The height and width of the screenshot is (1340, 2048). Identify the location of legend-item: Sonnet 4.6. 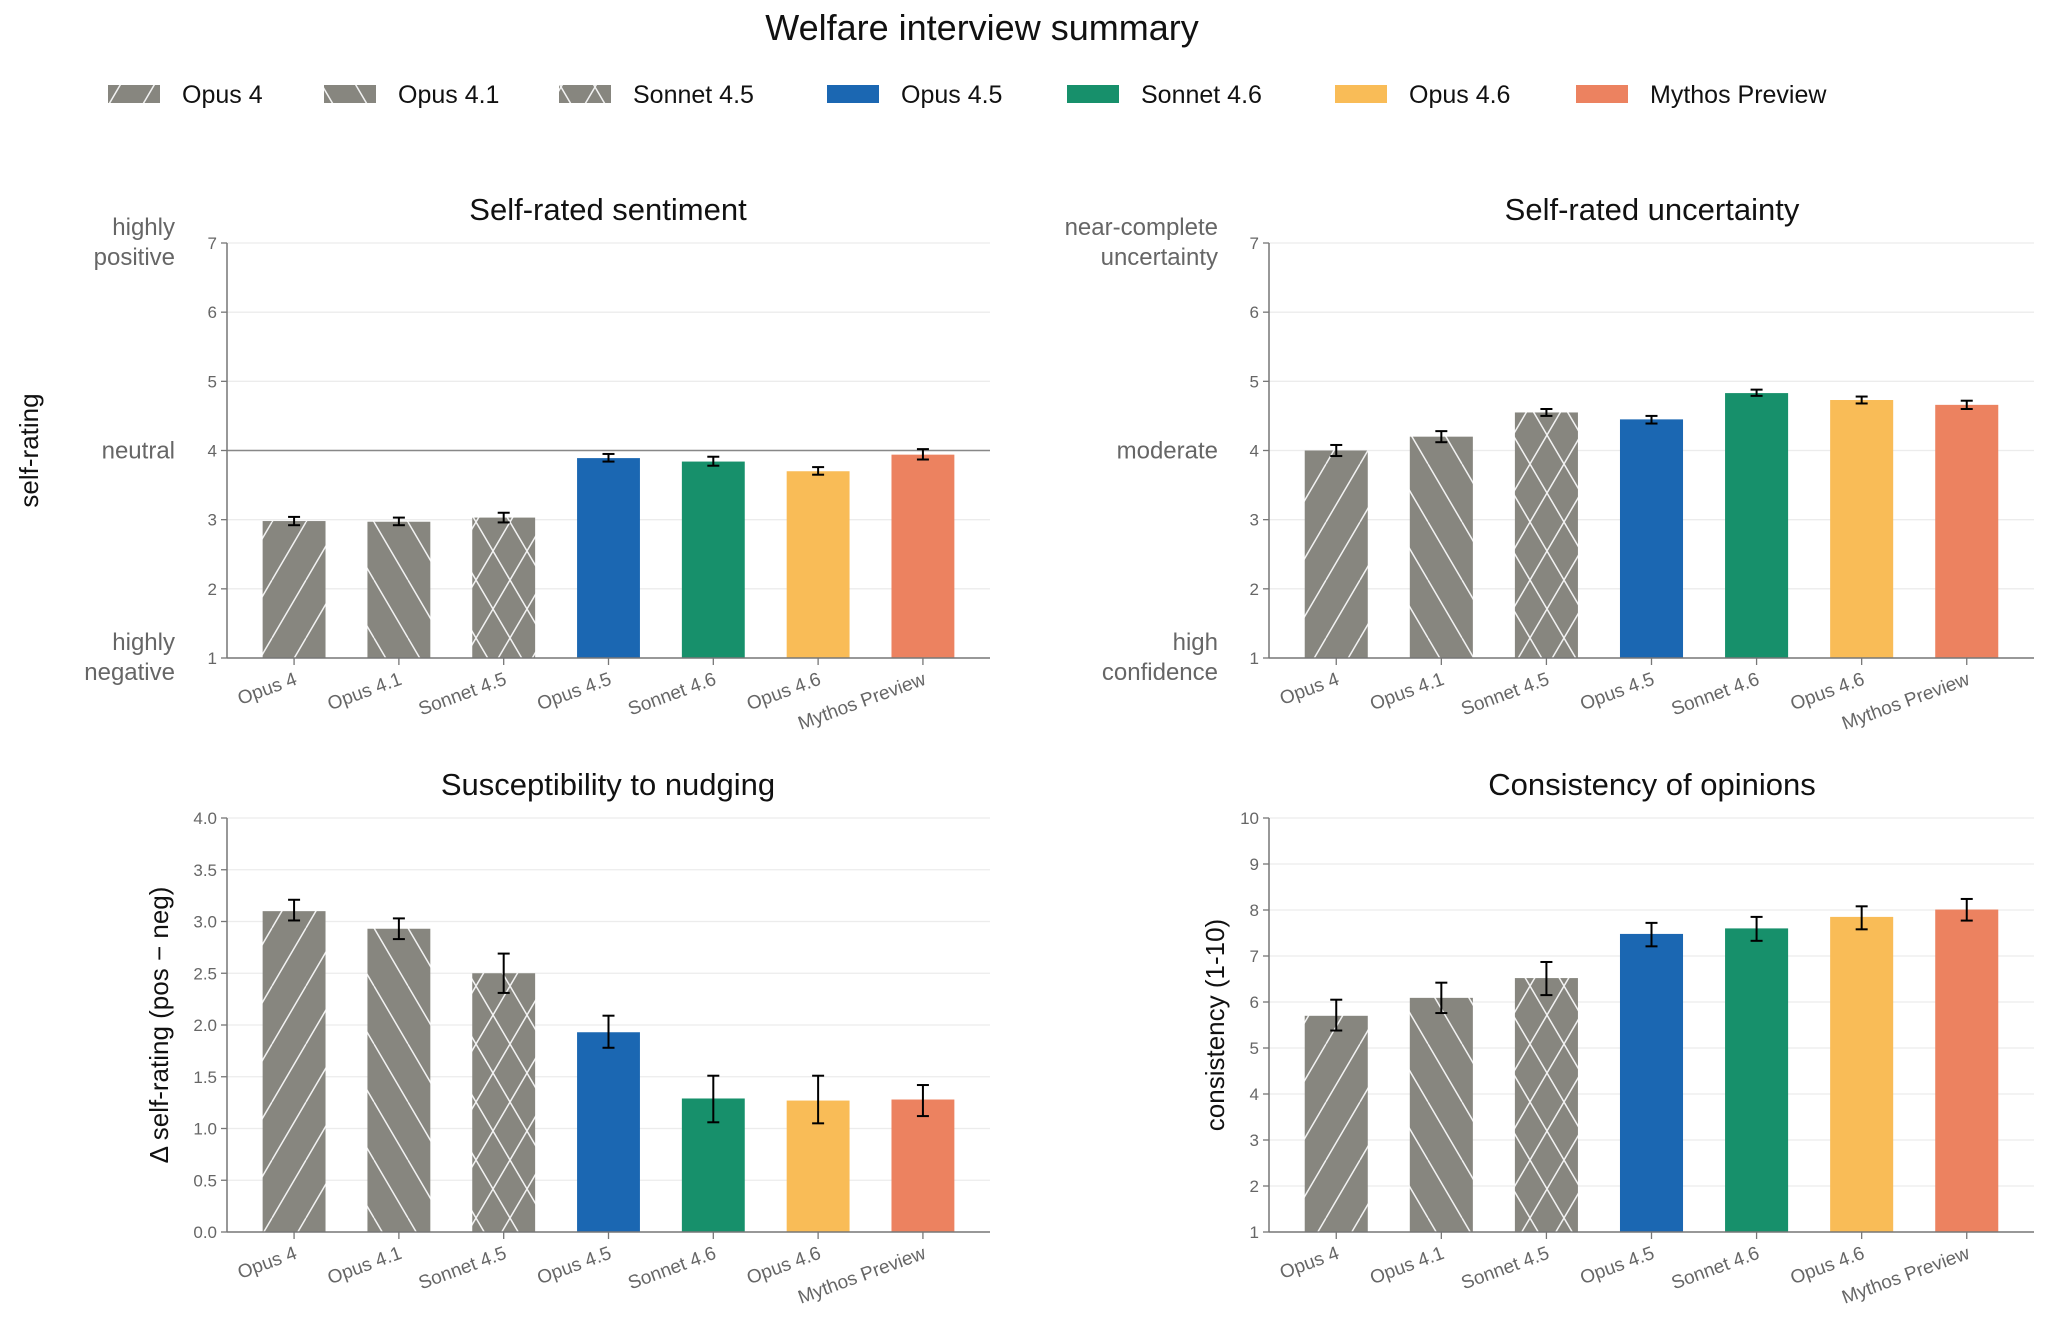
(1164, 95).